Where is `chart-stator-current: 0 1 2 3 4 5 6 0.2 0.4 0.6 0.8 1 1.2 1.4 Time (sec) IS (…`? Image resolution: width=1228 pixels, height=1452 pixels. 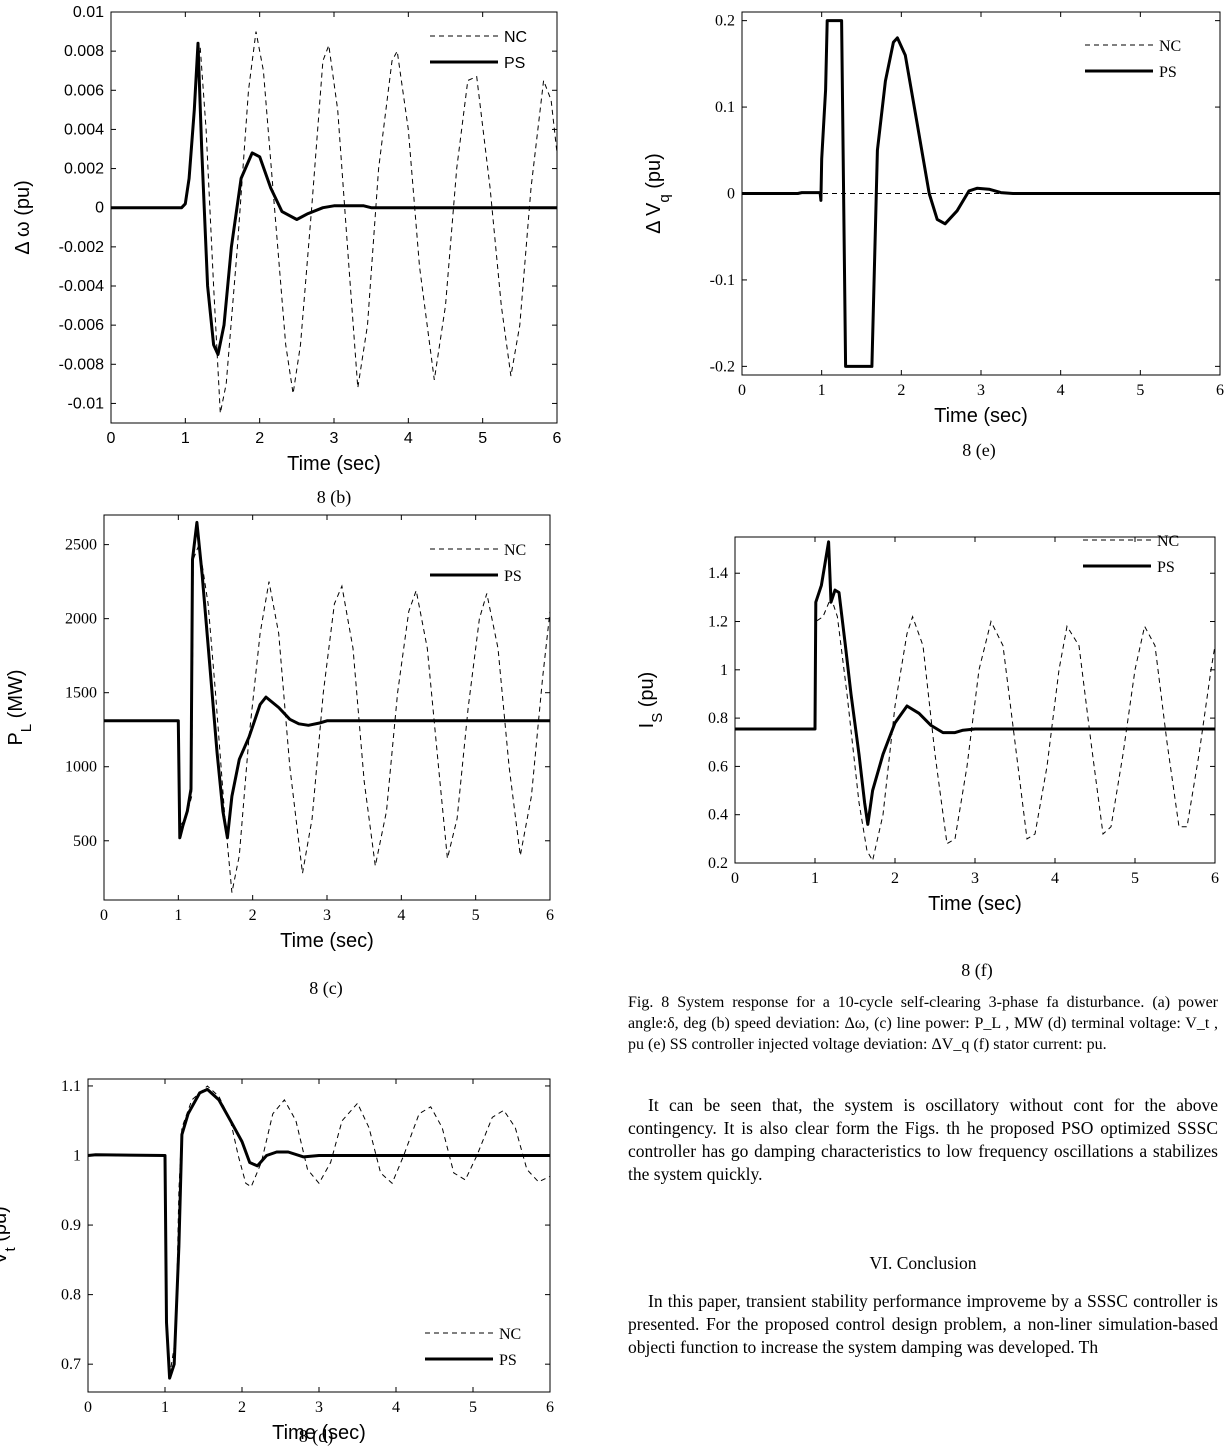
chart-stator-current: 0 1 2 3 4 5 6 0.2 0.4 0.6 0.8 1 1.2 1.4 Time (sec) IS (… is located at coordinates (927, 724).